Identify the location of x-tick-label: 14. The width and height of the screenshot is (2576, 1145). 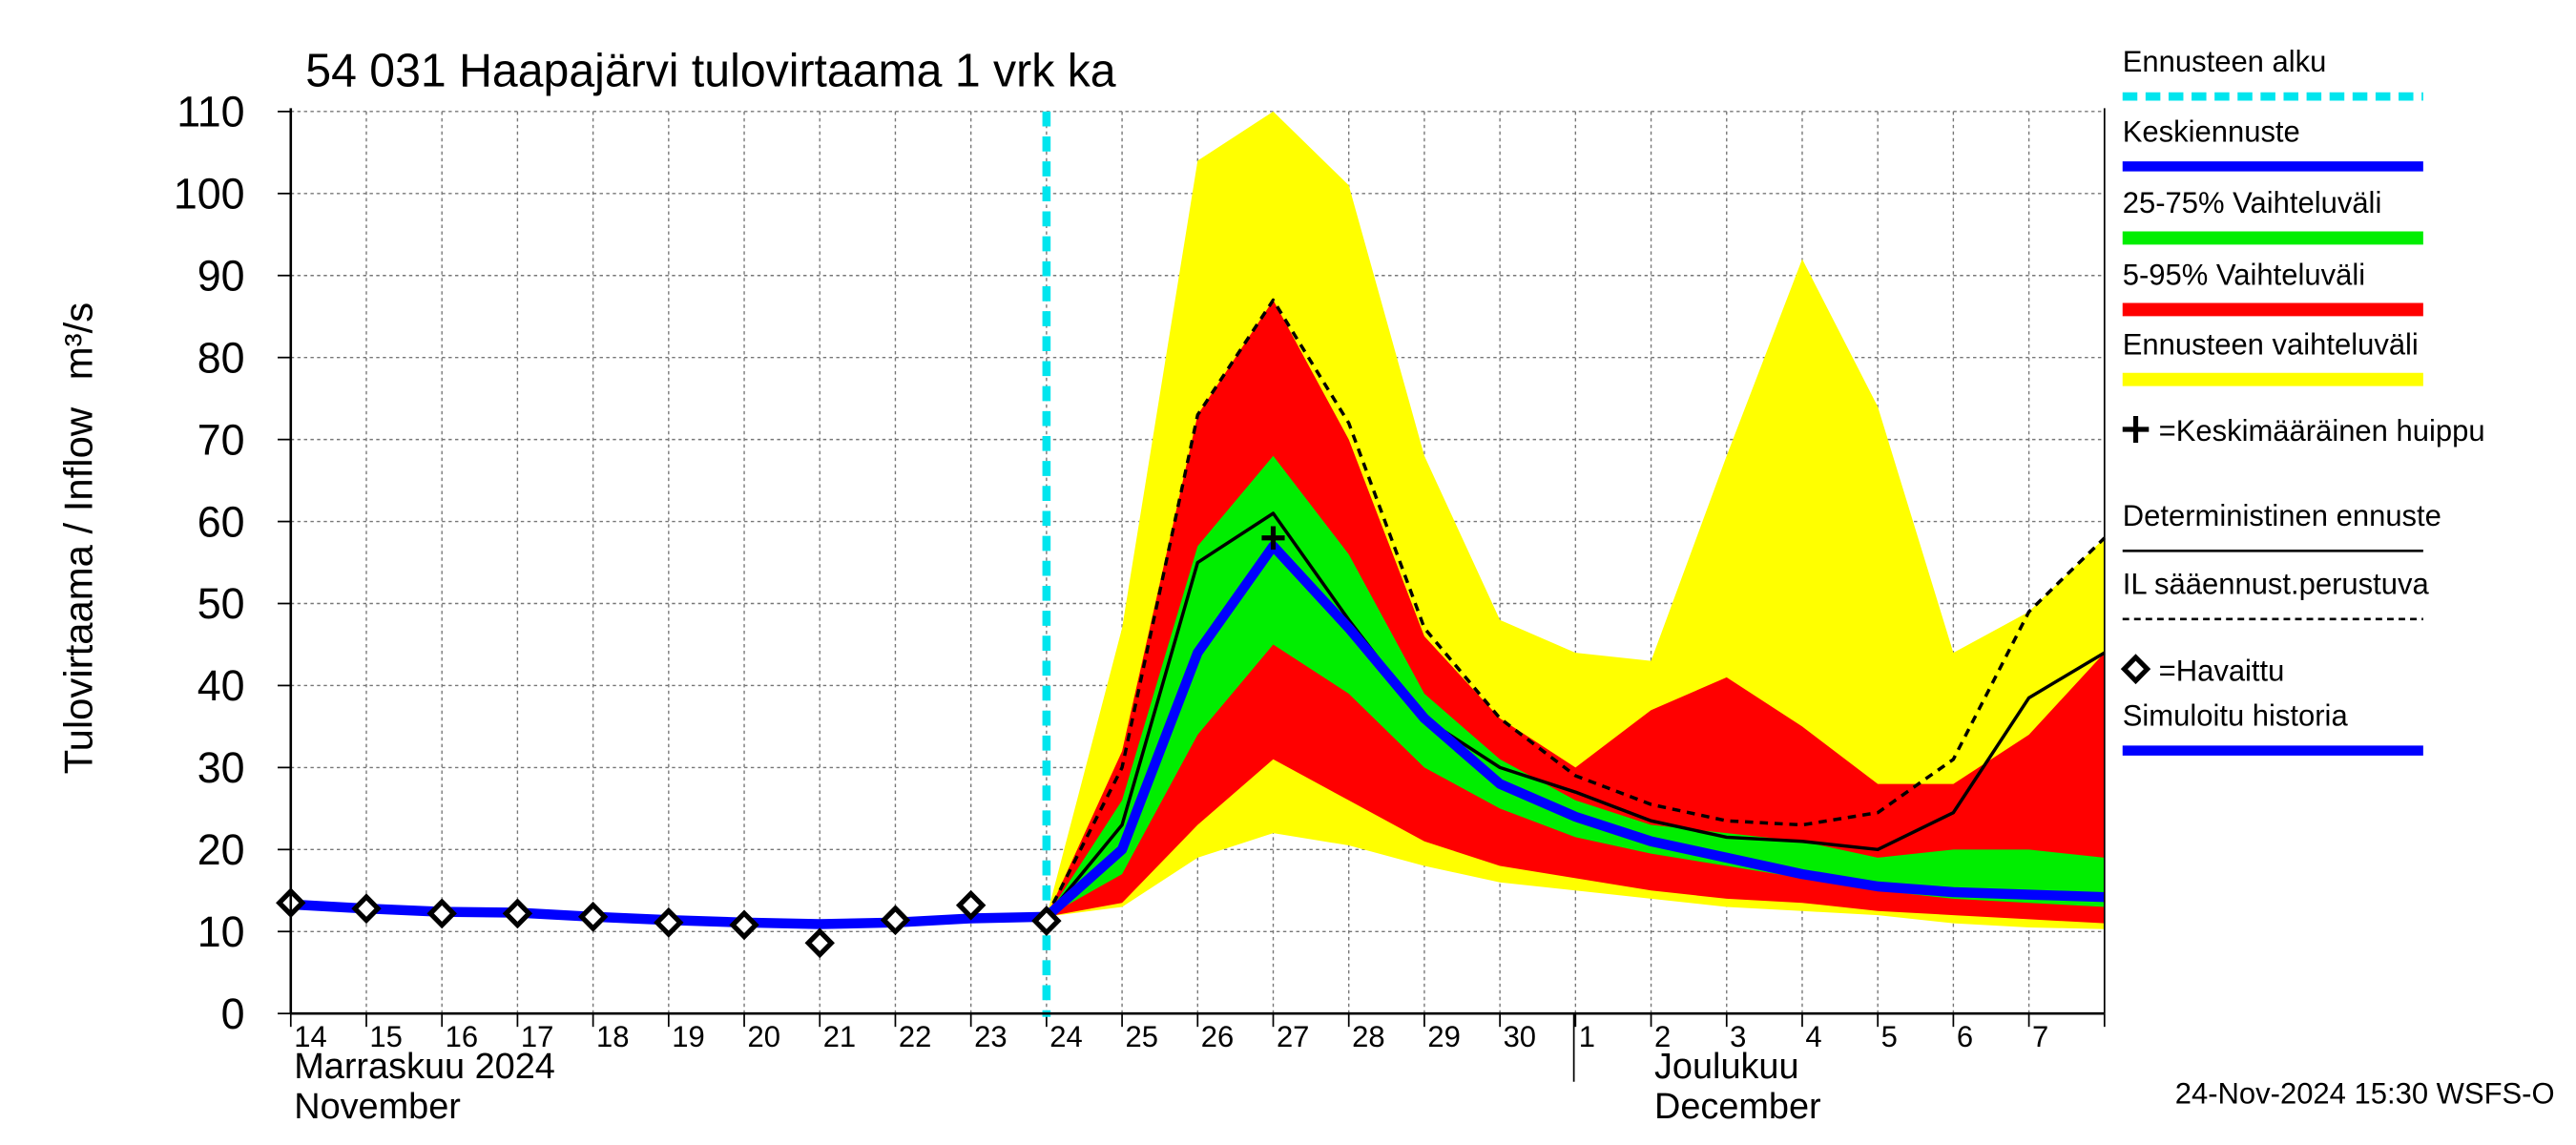
(310, 1036).